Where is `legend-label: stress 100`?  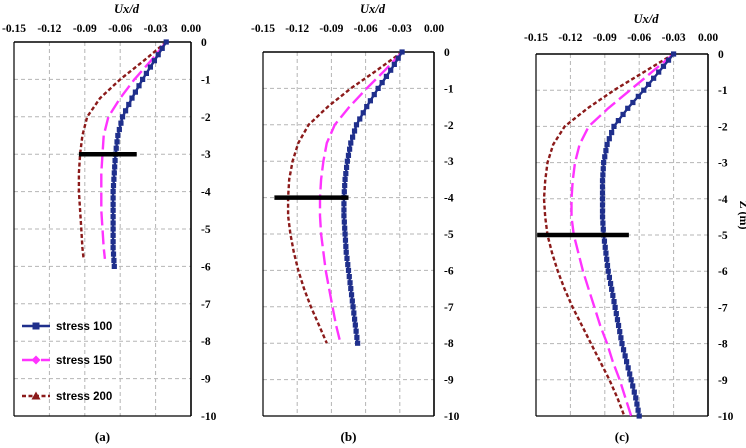 legend-label: stress 100 is located at coordinates (84, 327).